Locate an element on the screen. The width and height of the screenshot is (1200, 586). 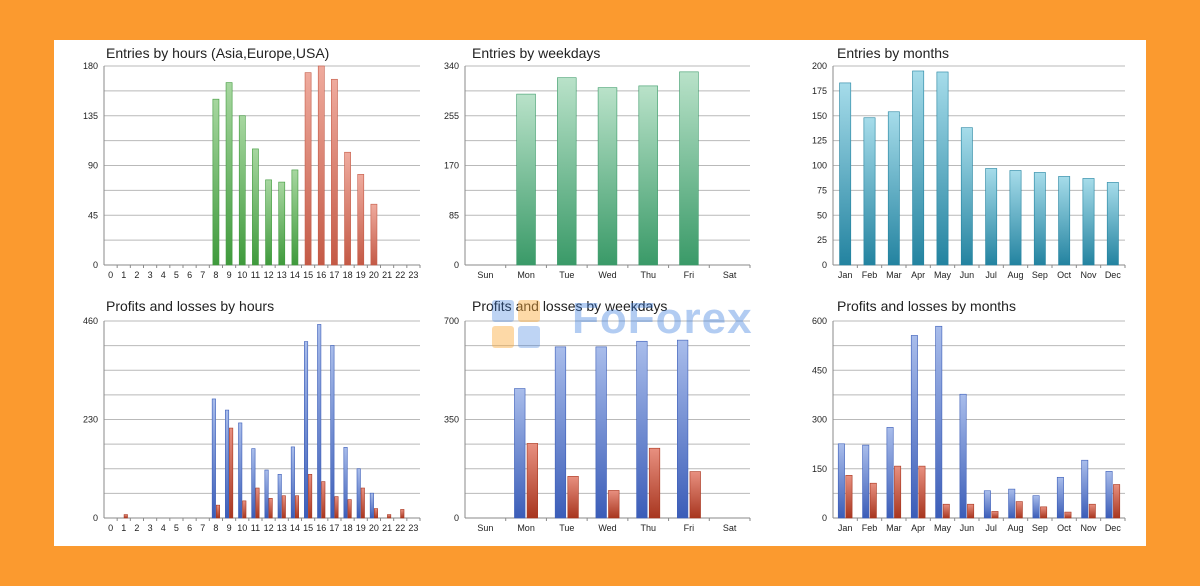
x-tick-label: 11 is located at coordinates (255, 528).